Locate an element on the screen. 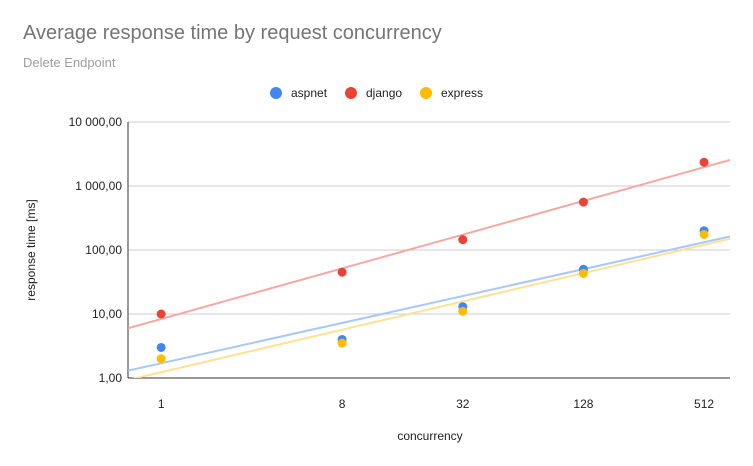  legend-marker-express is located at coordinates (426, 93).